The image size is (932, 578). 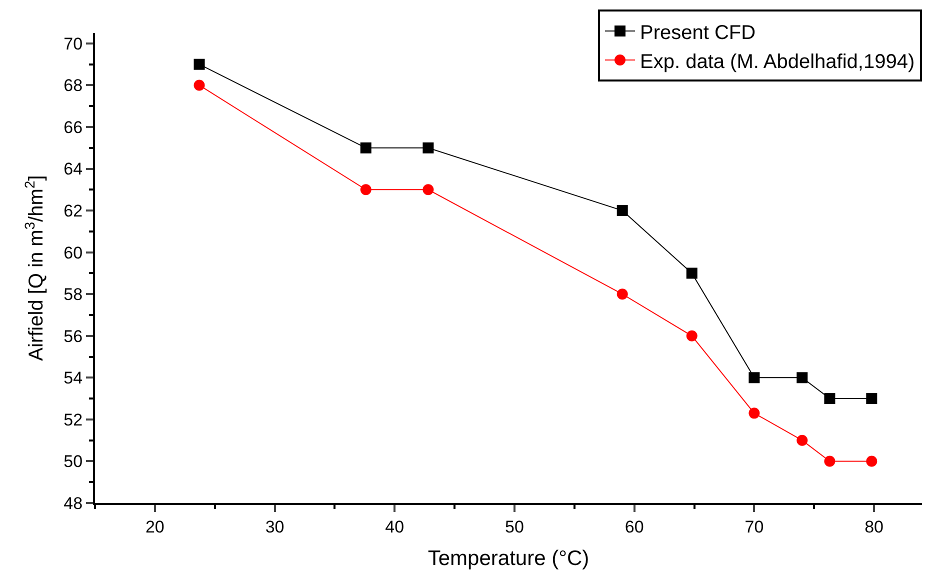 I want to click on x-axis-title: Temperature (°C), so click(x=509, y=558).